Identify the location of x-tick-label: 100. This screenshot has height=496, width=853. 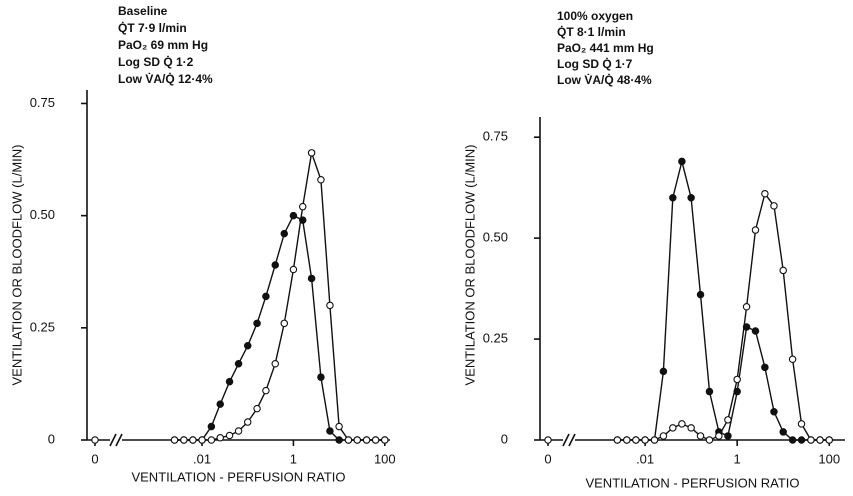
(385, 458).